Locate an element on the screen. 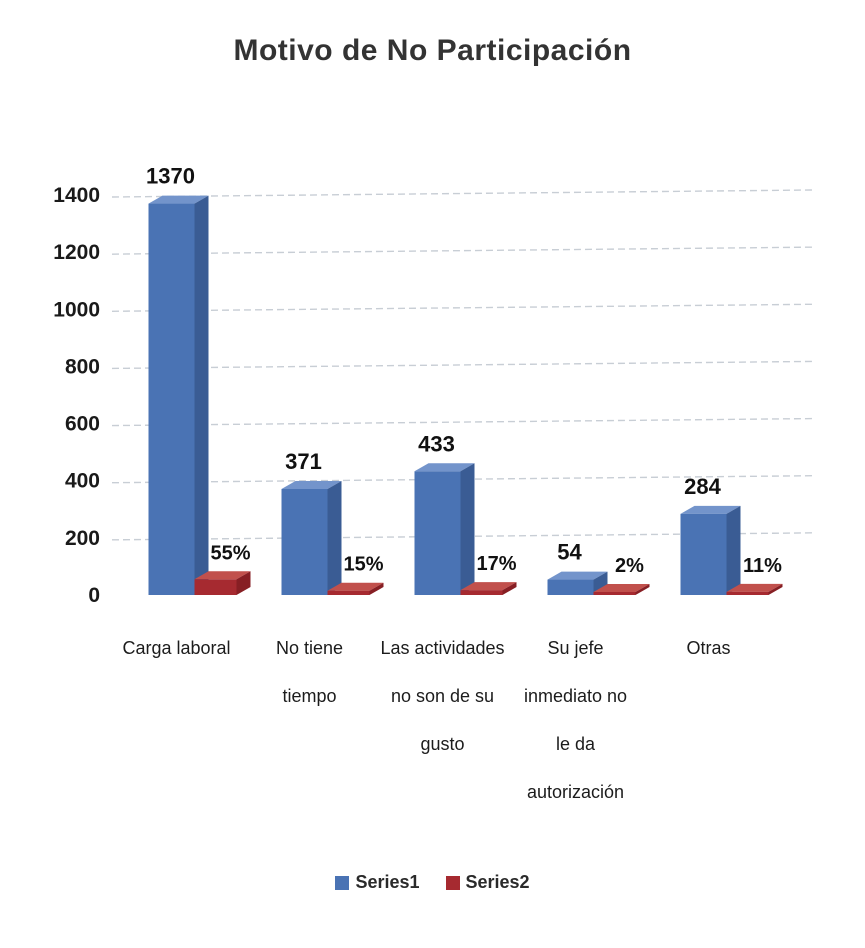 The image size is (865, 948). series1-value-label: 1370 is located at coordinates (170, 176).